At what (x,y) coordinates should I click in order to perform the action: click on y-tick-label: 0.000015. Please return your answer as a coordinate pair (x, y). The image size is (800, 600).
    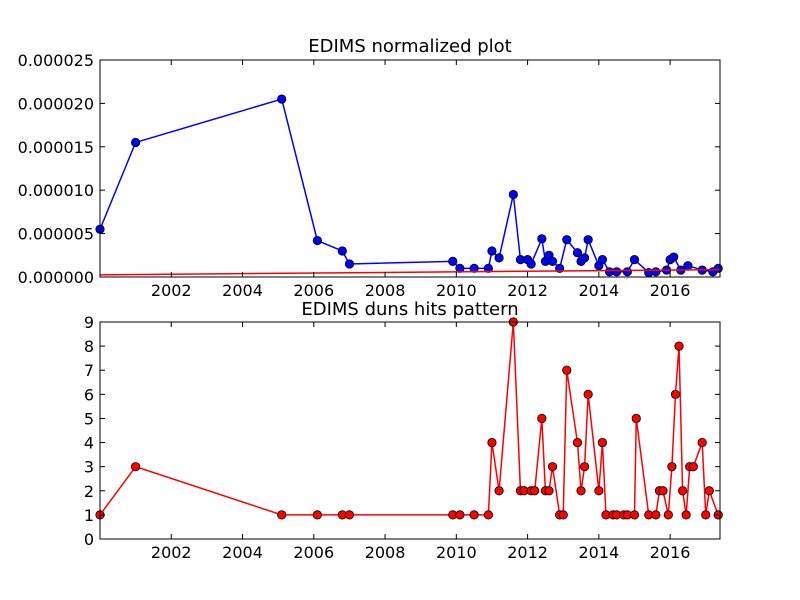
    Looking at the image, I should click on (56, 147).